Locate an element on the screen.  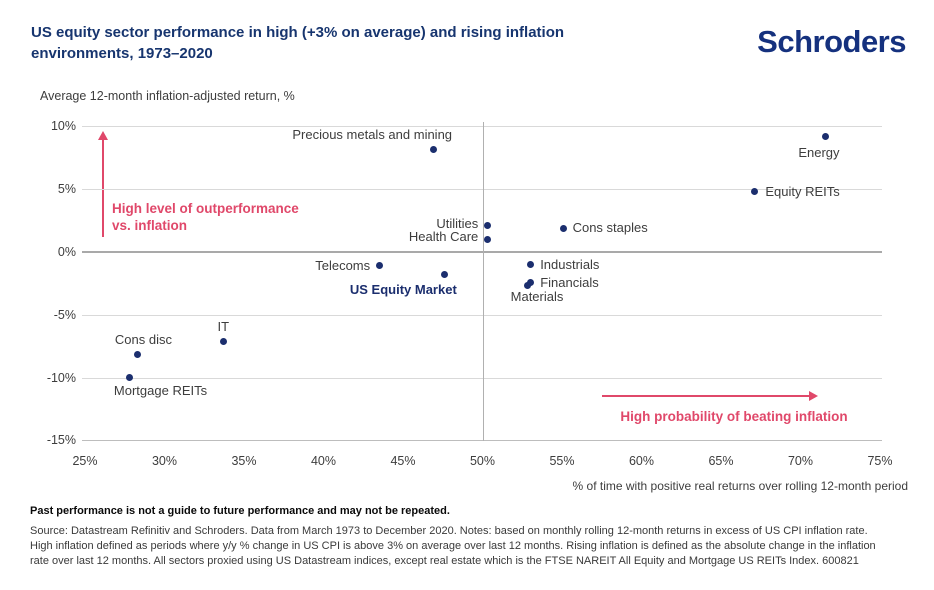
point-label: Utilities is located at coordinates (457, 223).